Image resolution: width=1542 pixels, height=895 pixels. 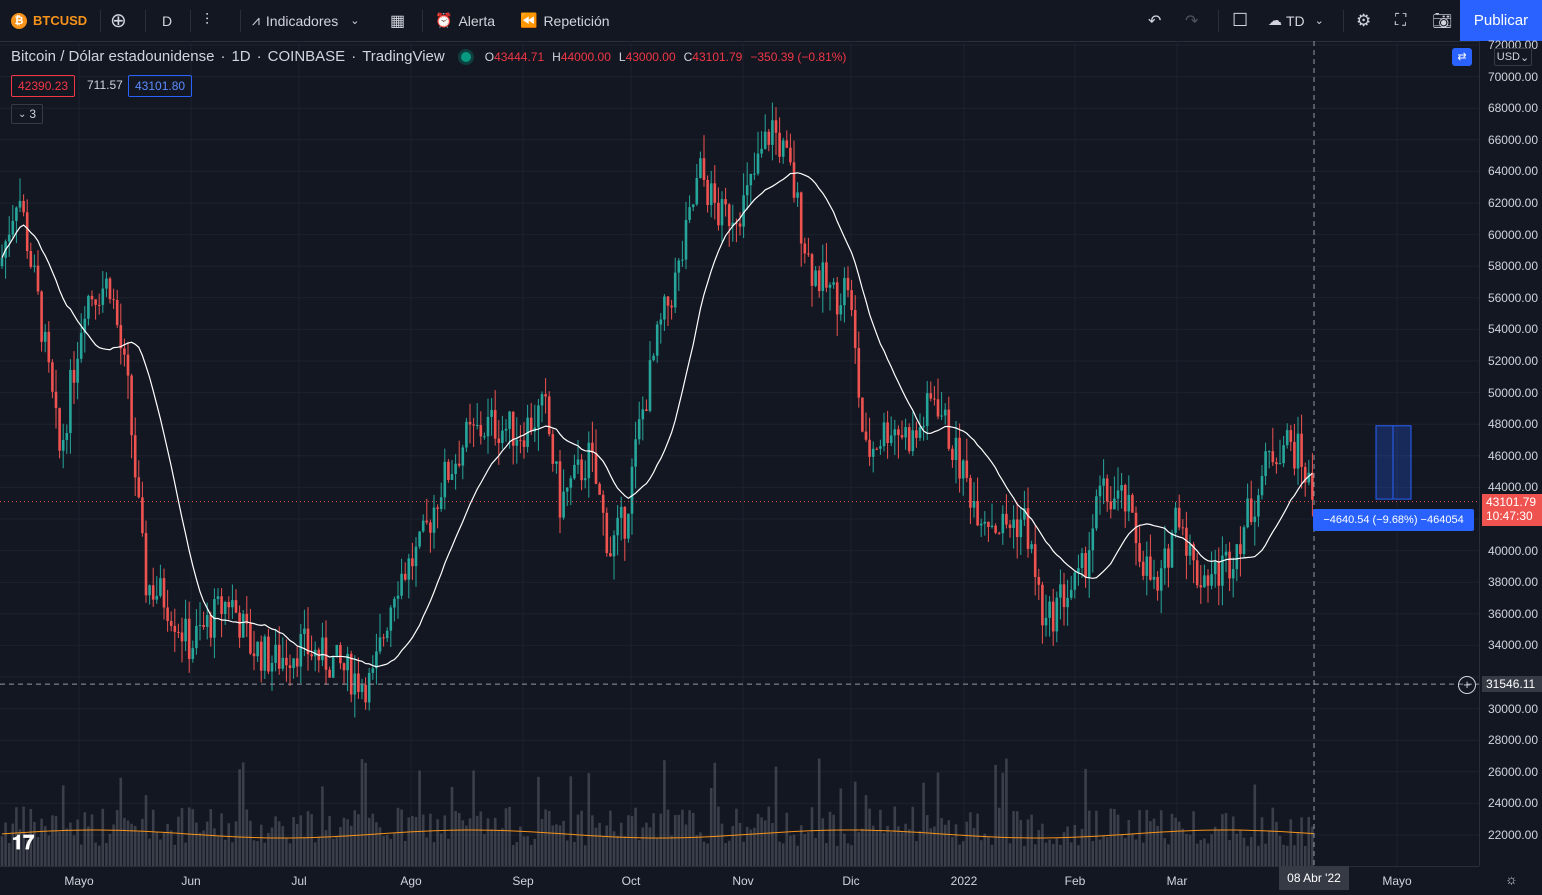 I want to click on sell-price-box: 42390.23, so click(x=43, y=86).